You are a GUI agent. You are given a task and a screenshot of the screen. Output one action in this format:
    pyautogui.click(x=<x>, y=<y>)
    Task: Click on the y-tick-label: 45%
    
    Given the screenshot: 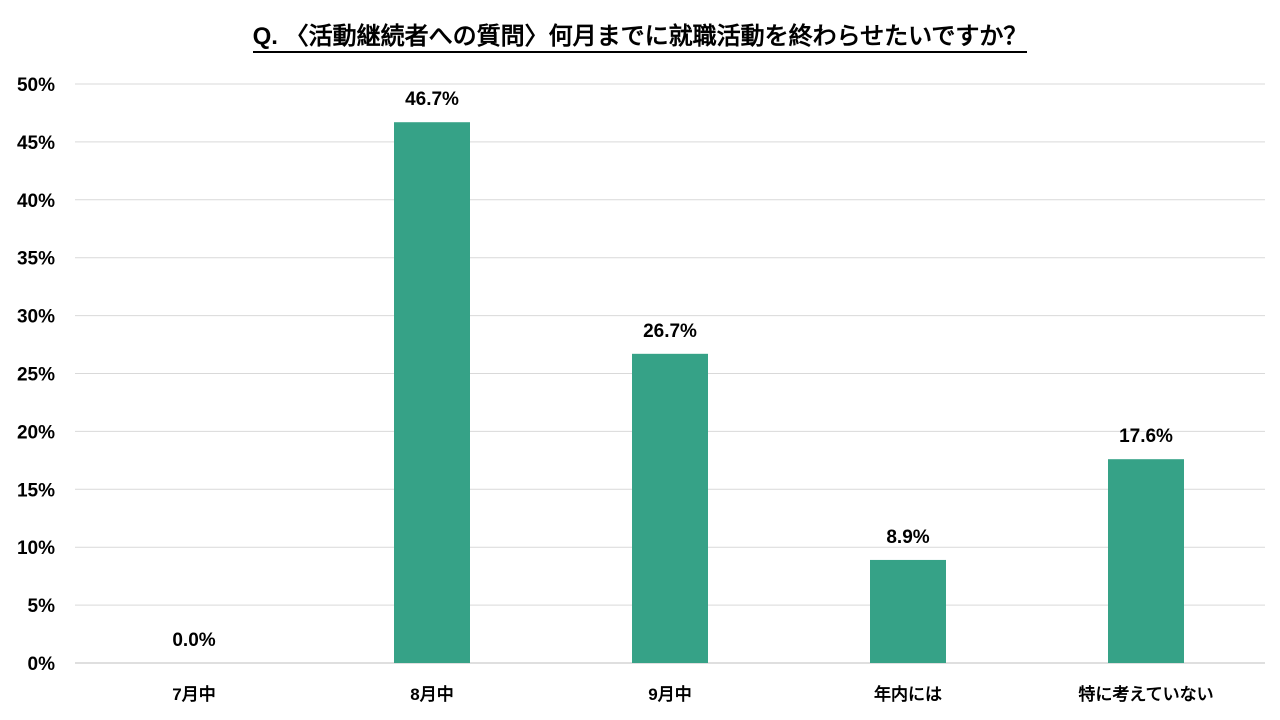 What is the action you would take?
    pyautogui.click(x=36, y=143)
    